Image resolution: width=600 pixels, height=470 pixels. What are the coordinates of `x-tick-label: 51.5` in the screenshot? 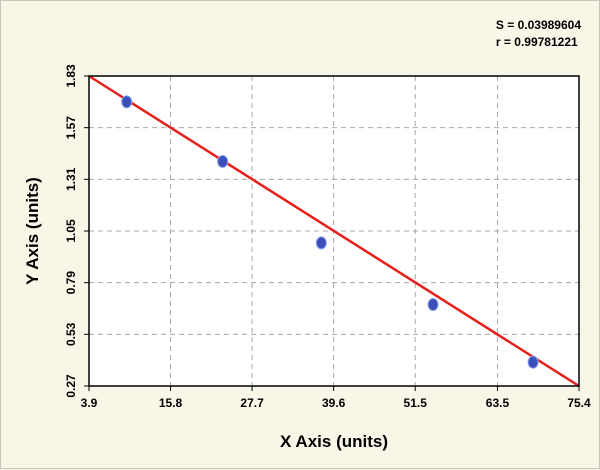 It's located at (416, 403).